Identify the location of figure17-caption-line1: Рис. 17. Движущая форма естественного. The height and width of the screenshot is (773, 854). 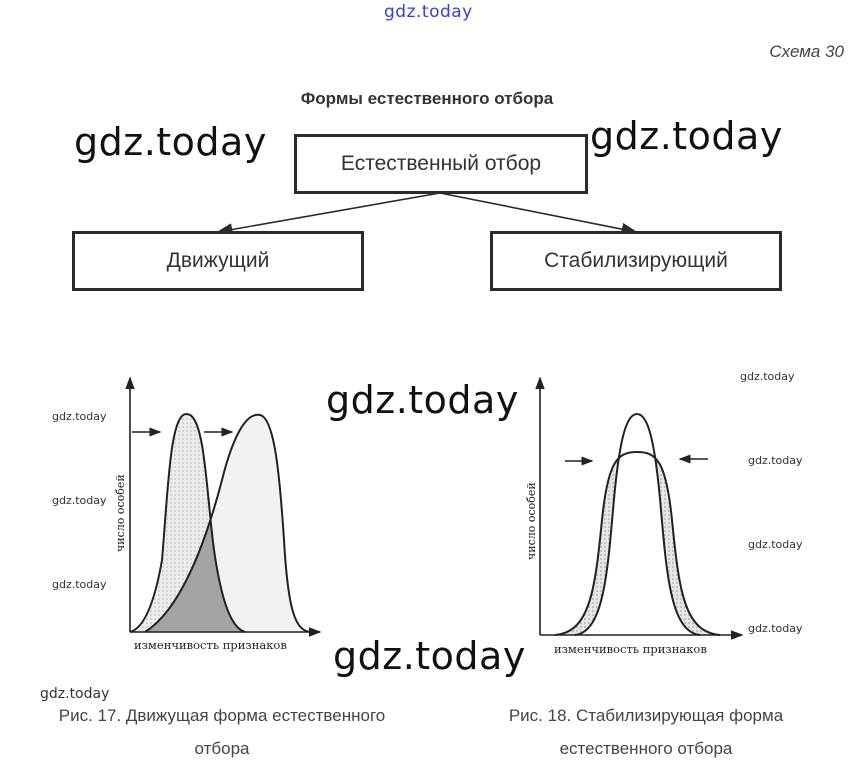
(222, 715).